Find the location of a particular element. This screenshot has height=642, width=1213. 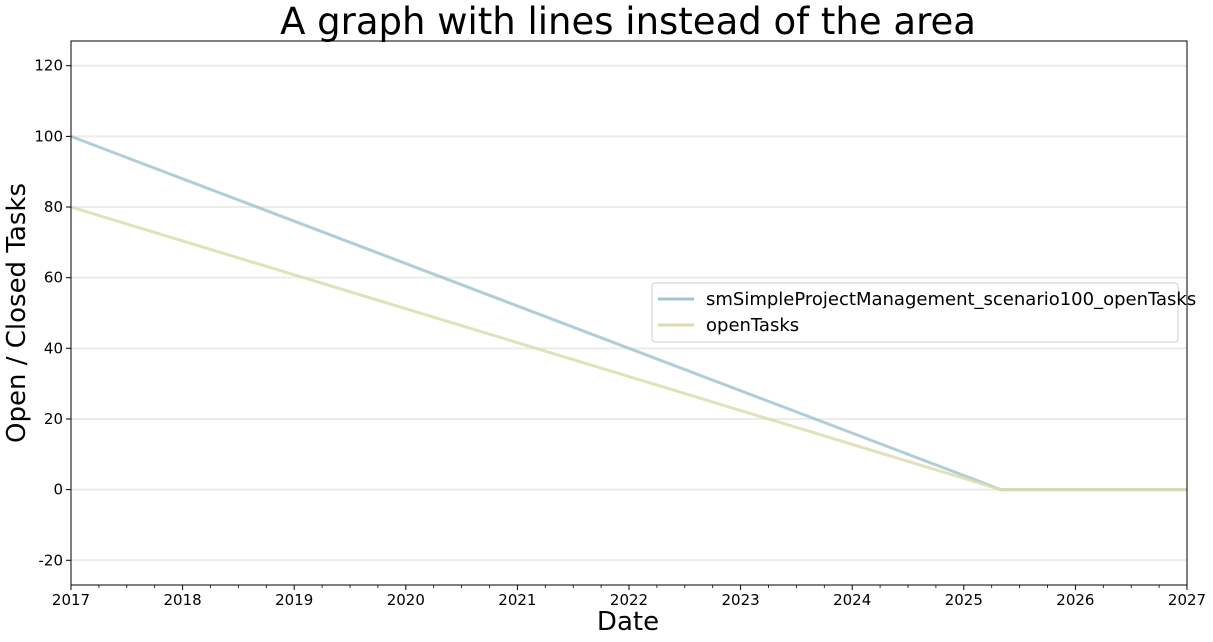

x-tick-label: 2027 is located at coordinates (1187, 600).